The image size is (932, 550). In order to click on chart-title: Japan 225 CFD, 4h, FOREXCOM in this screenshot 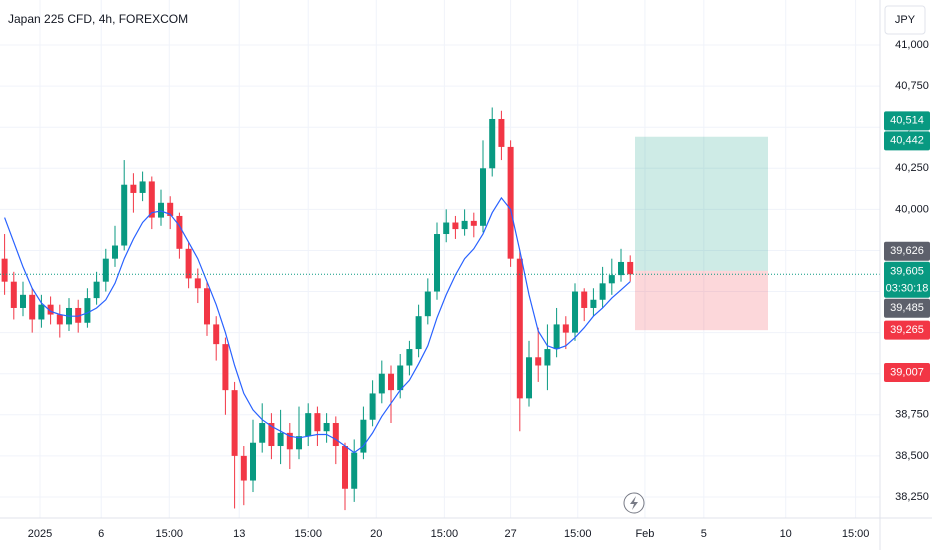, I will do `click(98, 19)`.